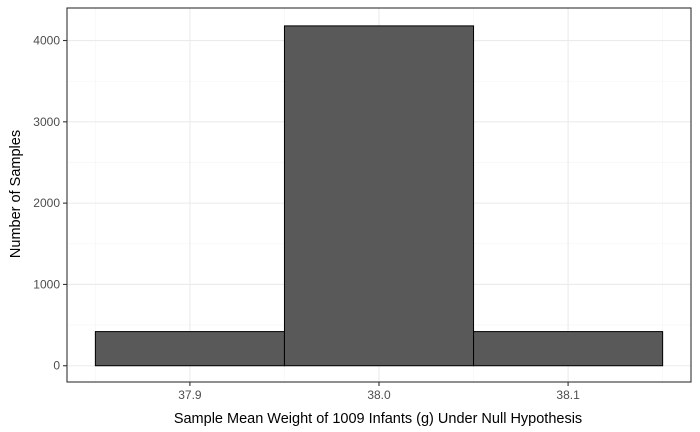  Describe the element at coordinates (190, 395) in the screenshot. I see `x-tick-label: 37.9` at that location.